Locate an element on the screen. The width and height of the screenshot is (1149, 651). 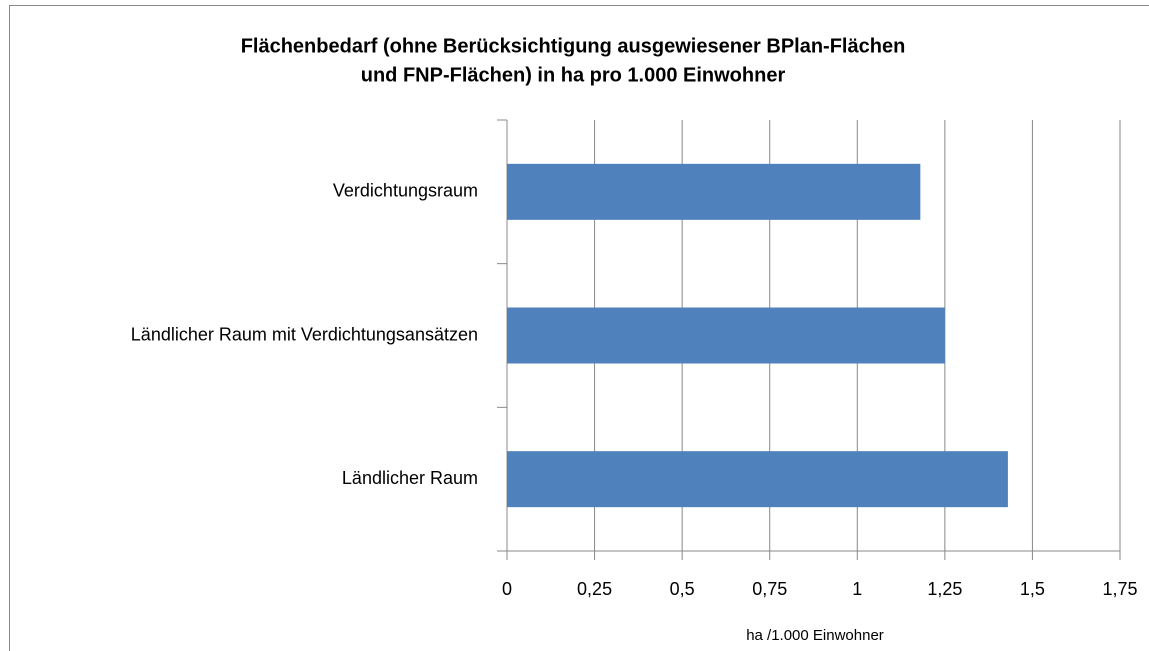
x-tick-label: 0,5 is located at coordinates (682, 589).